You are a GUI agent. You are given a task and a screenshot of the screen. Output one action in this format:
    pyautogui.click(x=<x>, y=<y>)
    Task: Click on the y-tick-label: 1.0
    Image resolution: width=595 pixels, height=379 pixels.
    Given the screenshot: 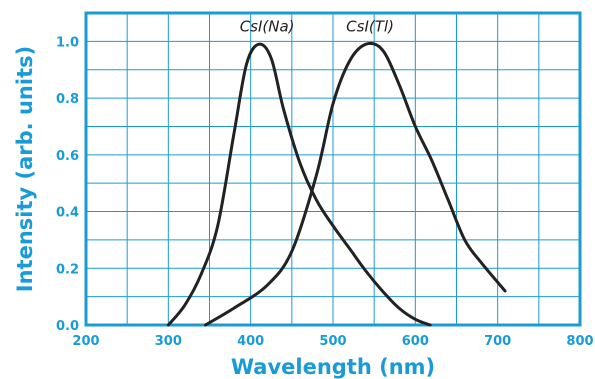 What is the action you would take?
    pyautogui.click(x=67, y=42)
    